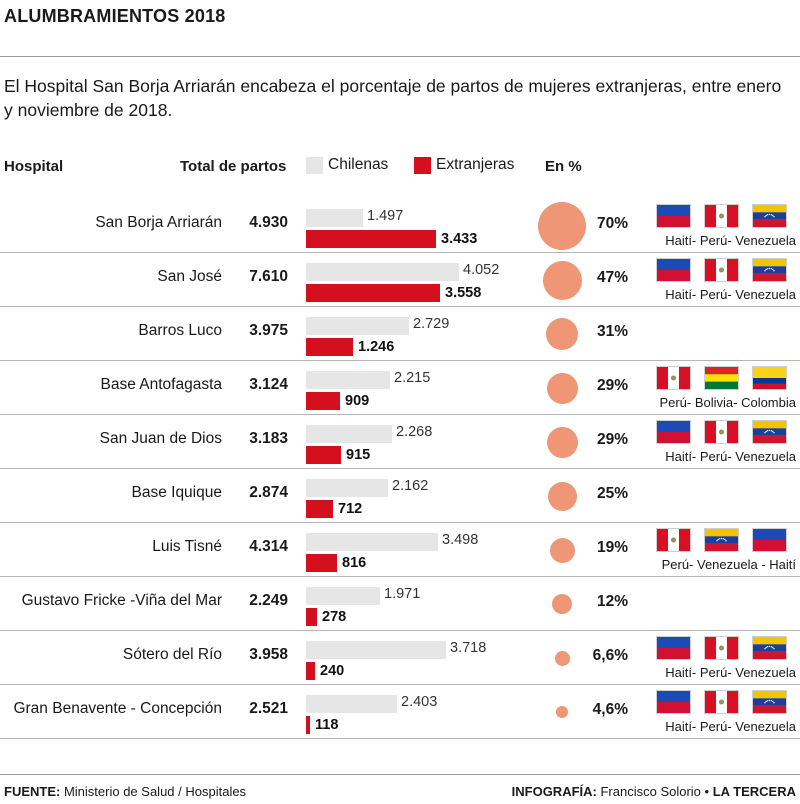 The width and height of the screenshot is (800, 804). Describe the element at coordinates (610, 709) in the screenshot. I see `percent-label: 4,6%` at that location.